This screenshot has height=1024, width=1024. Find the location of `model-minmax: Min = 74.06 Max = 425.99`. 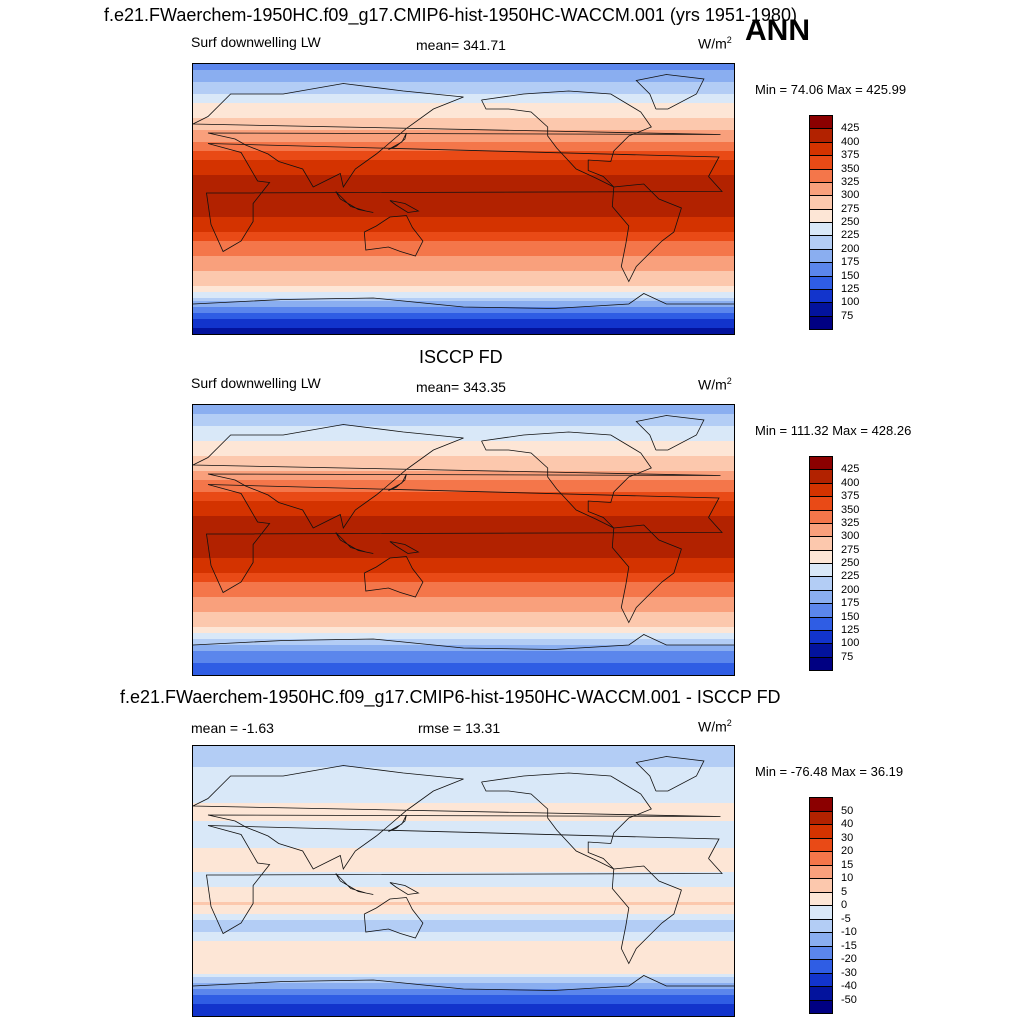

model-minmax: Min = 74.06 Max = 425.99 is located at coordinates (831, 89).